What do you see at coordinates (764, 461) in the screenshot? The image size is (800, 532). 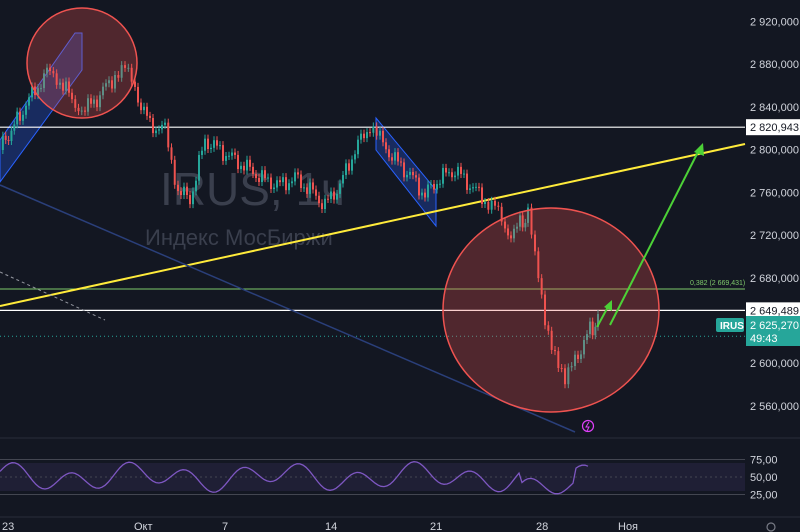 I see `rsi-tick-label: 75,00` at bounding box center [764, 461].